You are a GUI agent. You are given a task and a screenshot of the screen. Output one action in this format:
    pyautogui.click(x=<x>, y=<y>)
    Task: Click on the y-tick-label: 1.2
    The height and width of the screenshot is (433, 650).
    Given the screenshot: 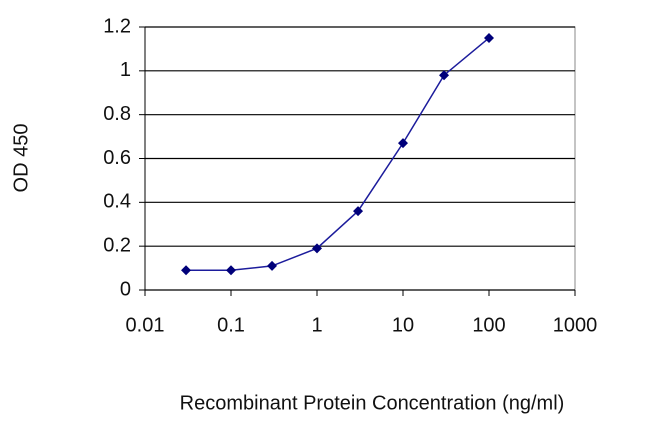 What is the action you would take?
    pyautogui.click(x=117, y=26)
    